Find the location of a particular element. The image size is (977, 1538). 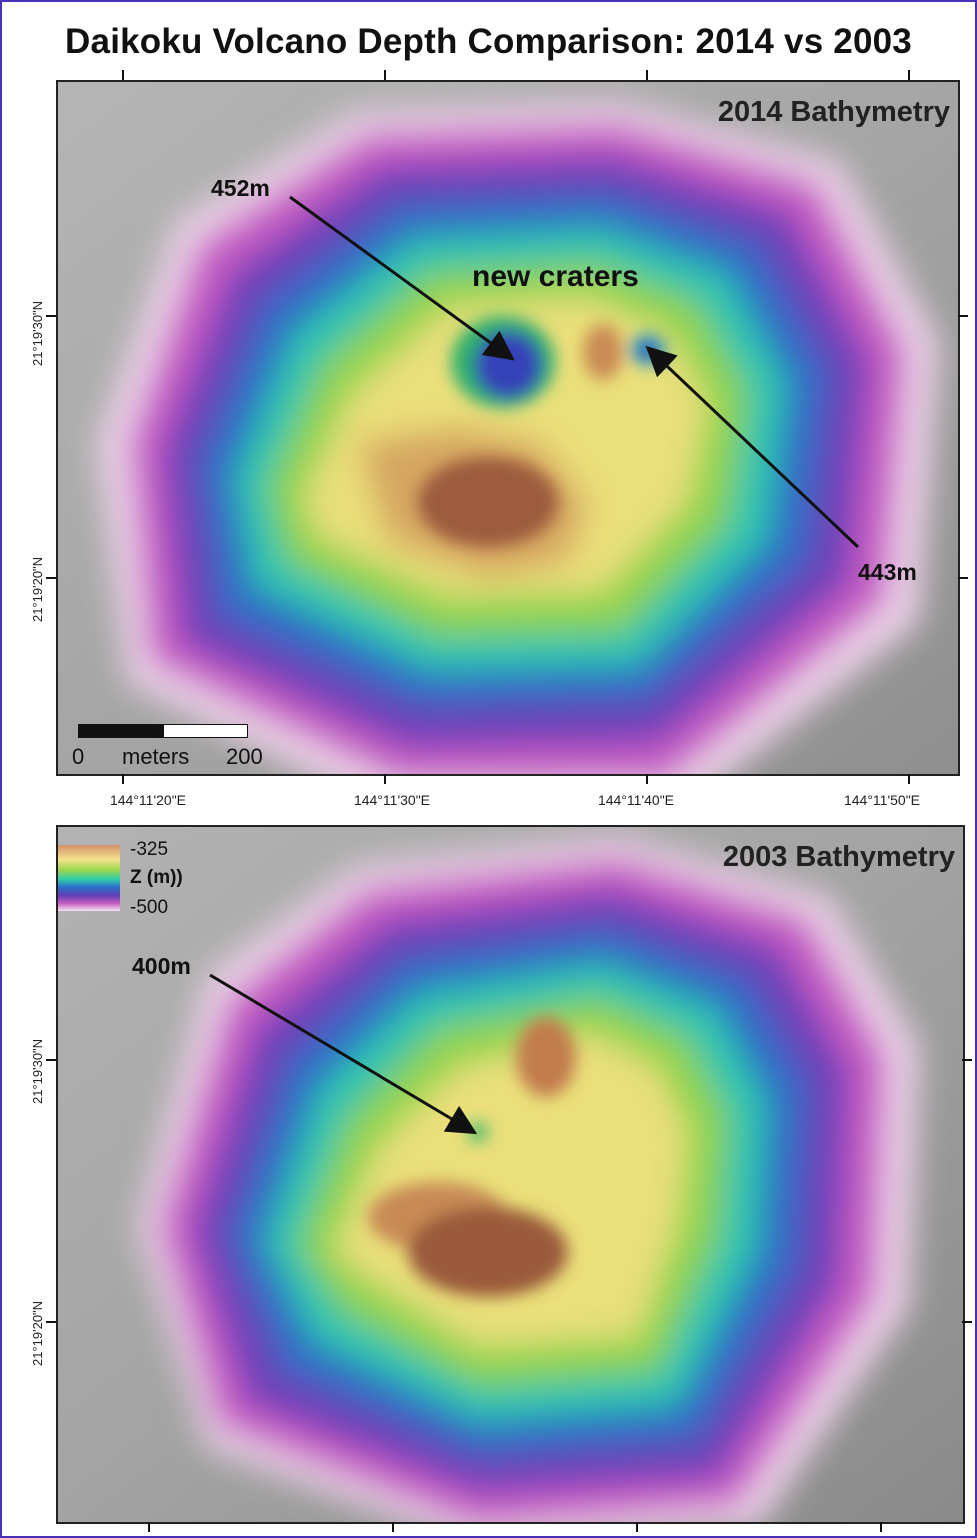

scale-bar-graphic is located at coordinates (163, 731).